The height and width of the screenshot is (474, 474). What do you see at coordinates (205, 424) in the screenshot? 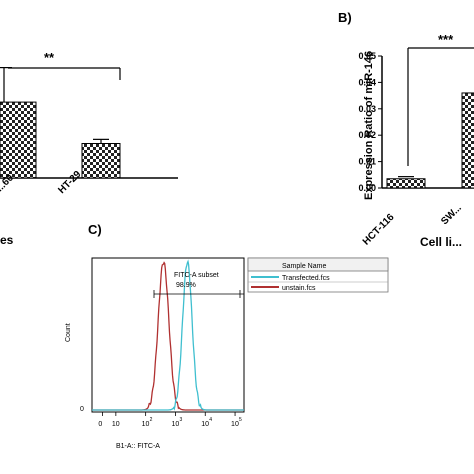
I see `panel-c-x-tick-label-4: 10` at bounding box center [205, 424].